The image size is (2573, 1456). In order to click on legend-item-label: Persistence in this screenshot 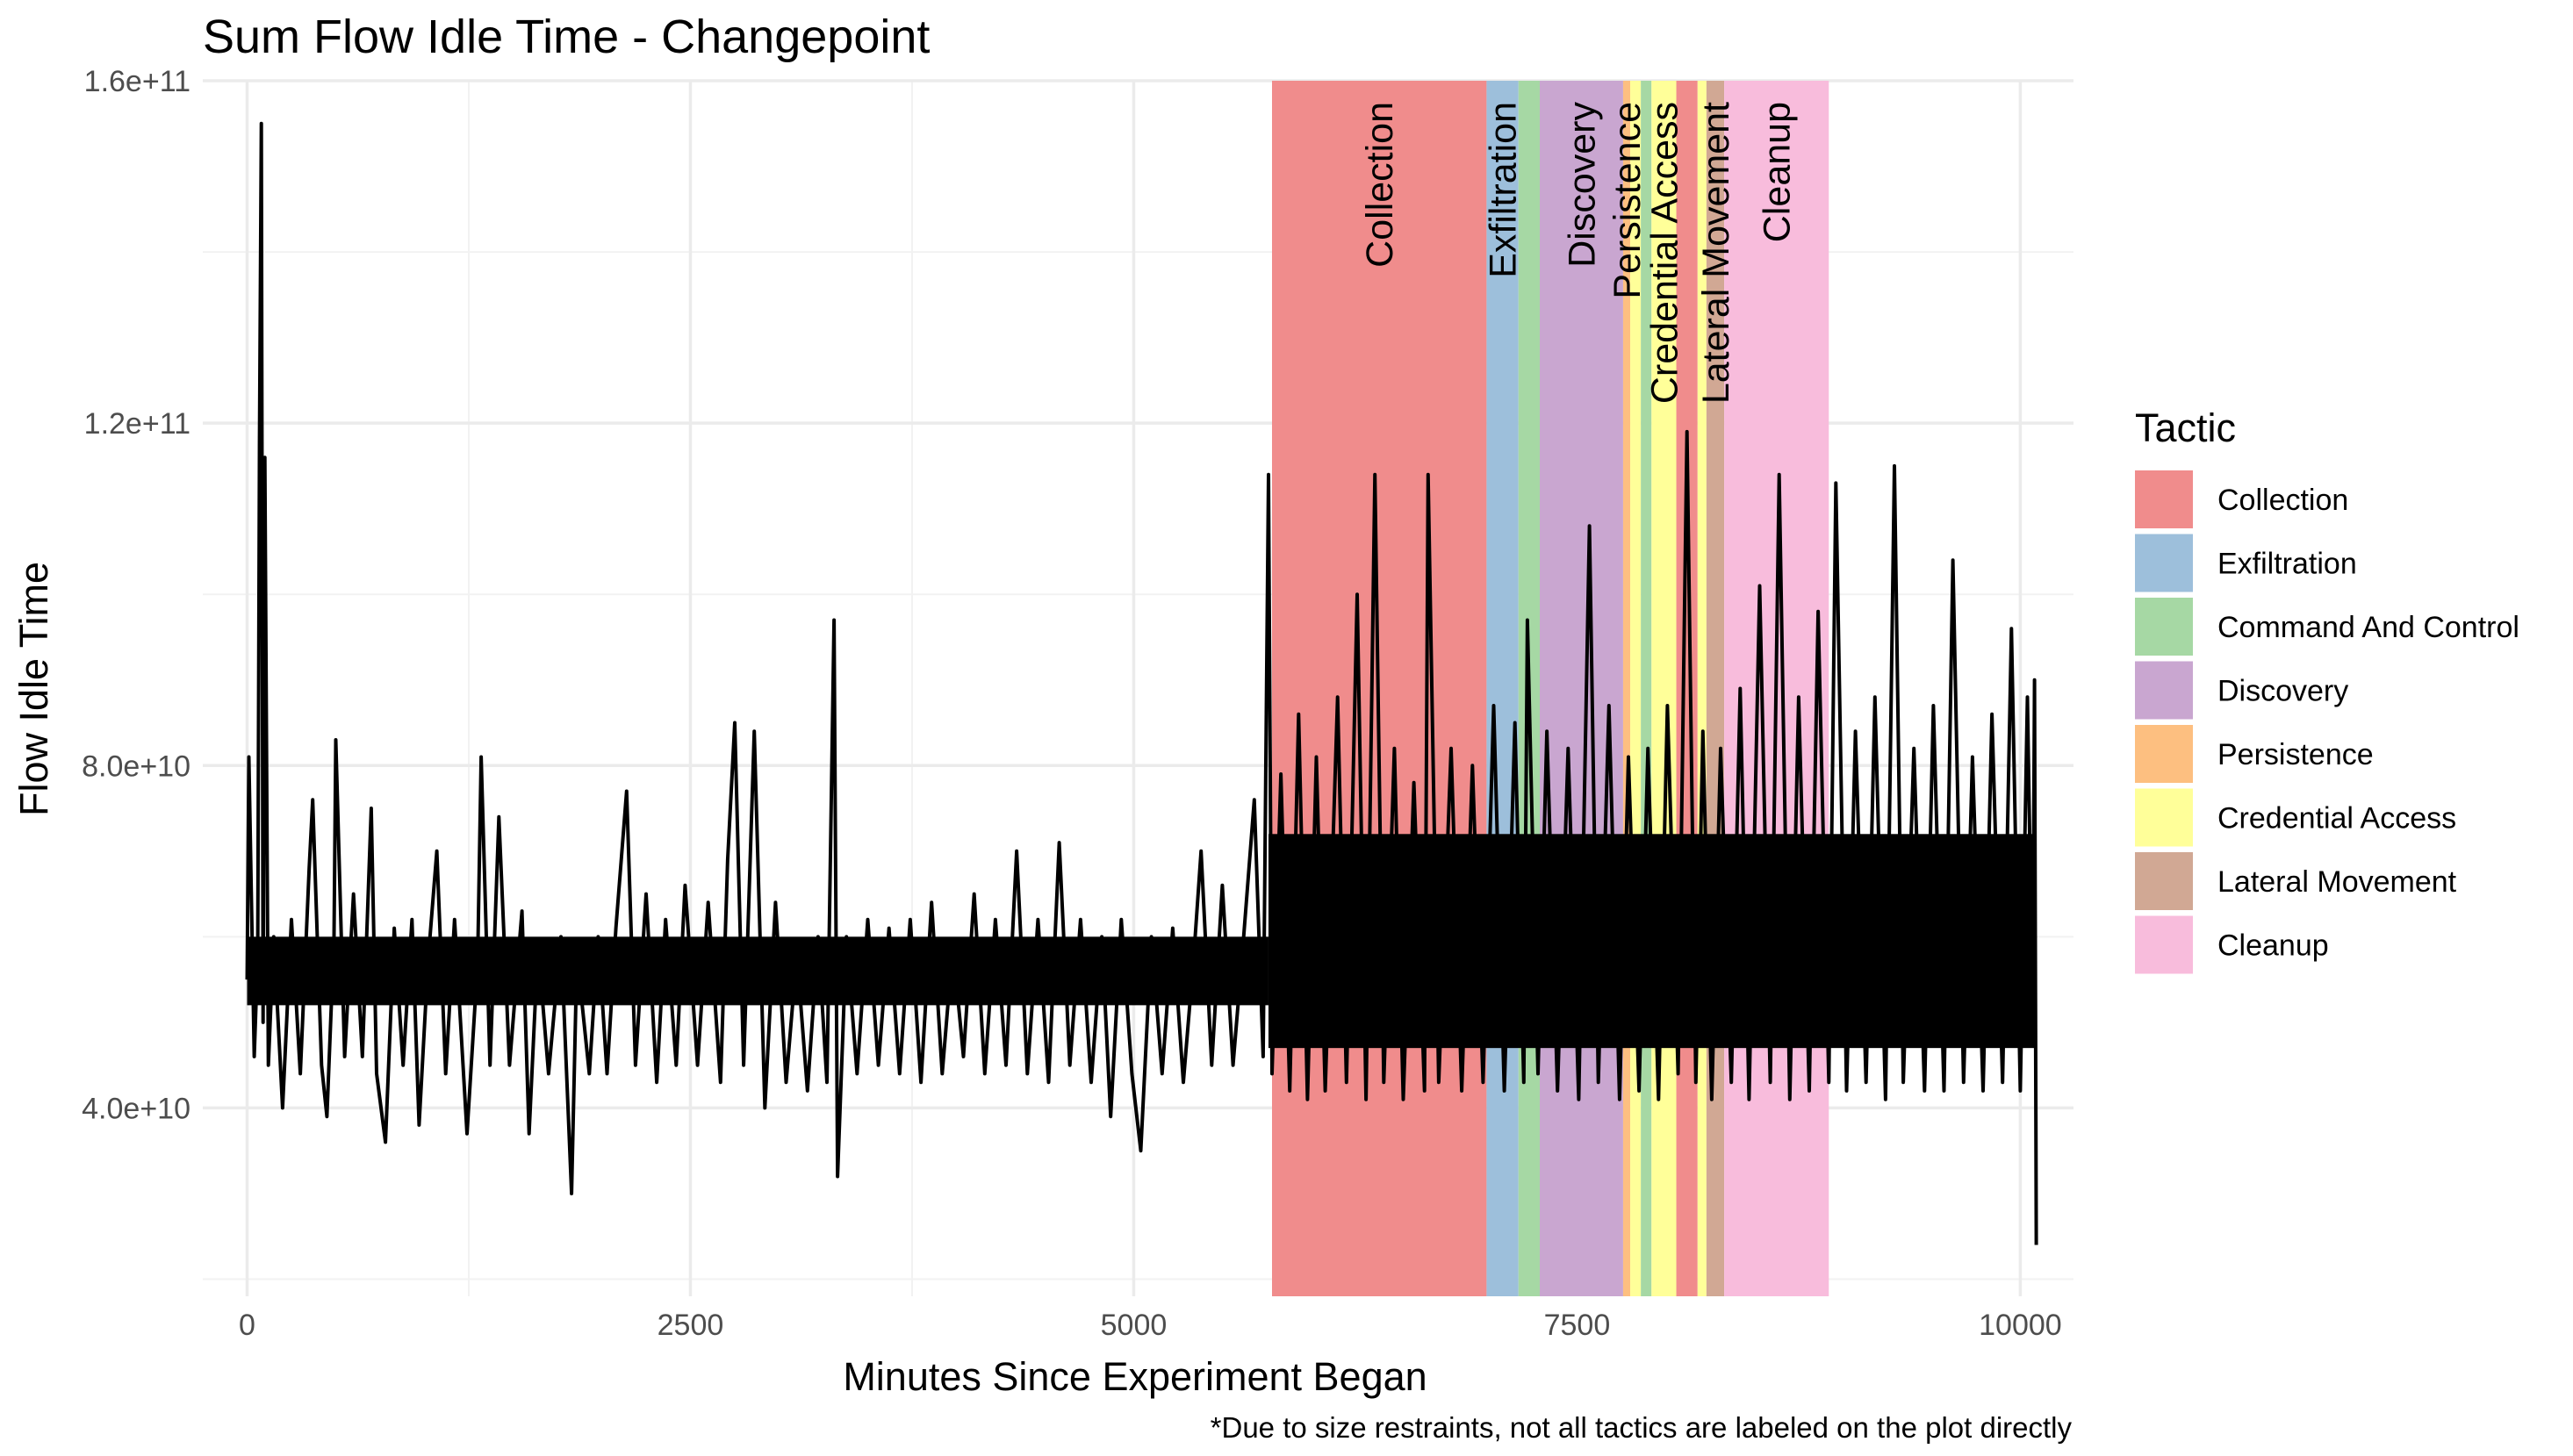, I will do `click(2295, 754)`.